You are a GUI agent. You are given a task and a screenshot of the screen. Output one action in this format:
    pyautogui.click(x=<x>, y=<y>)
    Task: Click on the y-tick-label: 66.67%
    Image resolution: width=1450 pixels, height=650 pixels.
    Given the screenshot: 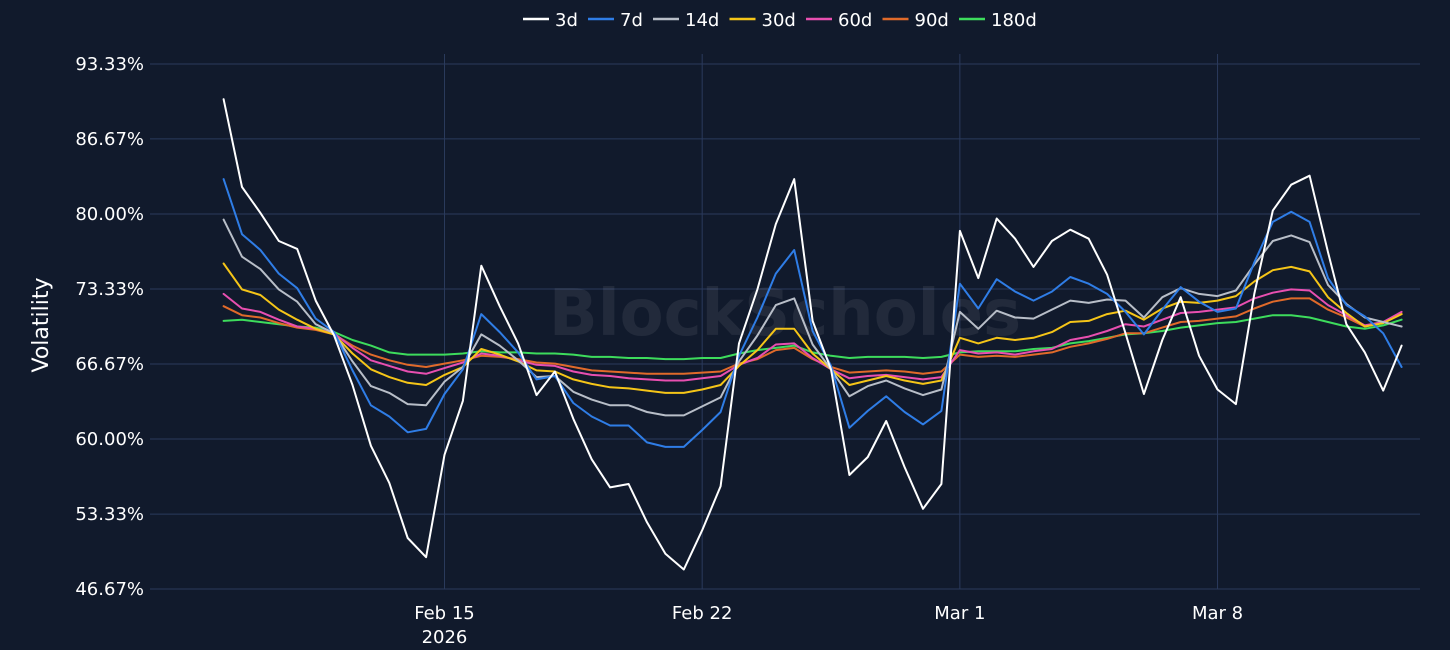 What is the action you would take?
    pyautogui.click(x=109, y=364)
    